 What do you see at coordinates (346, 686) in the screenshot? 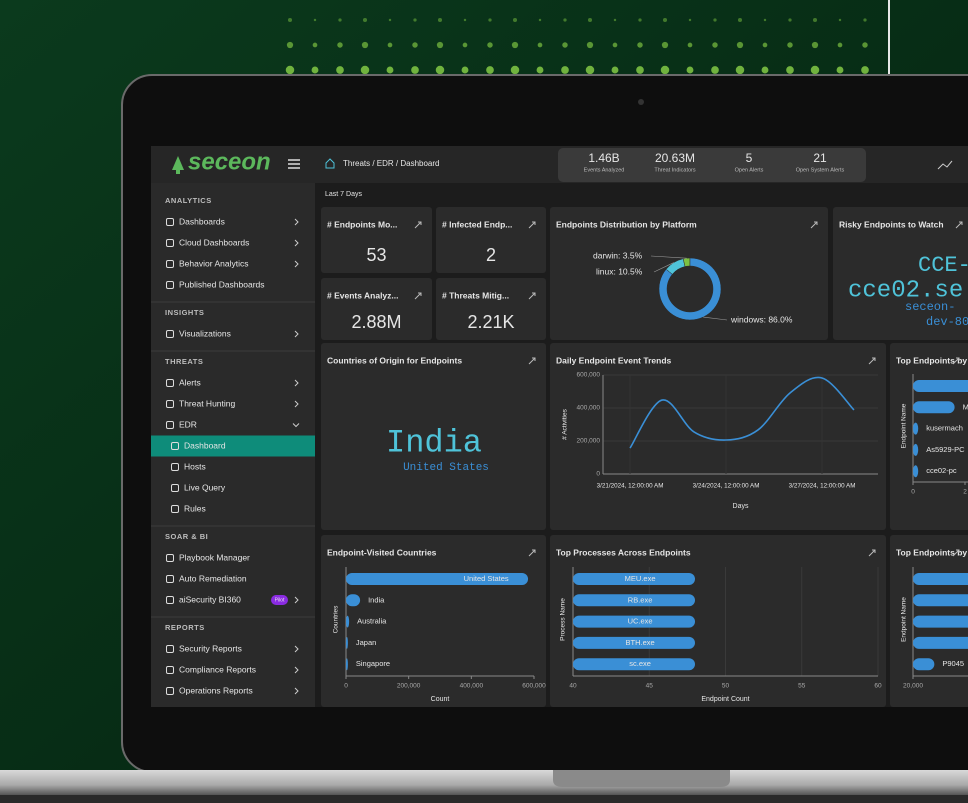
I see `x-tick-label: 0` at bounding box center [346, 686].